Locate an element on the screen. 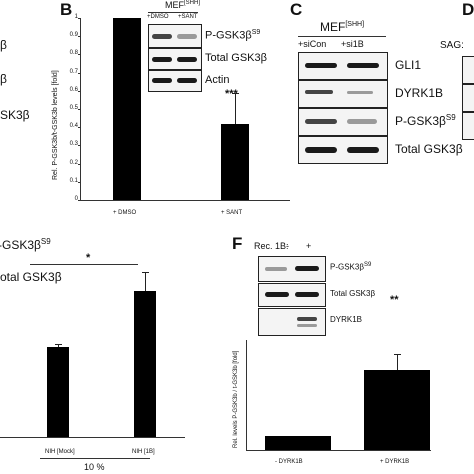  y-tick-label: 0.7 is located at coordinates (73, 71).